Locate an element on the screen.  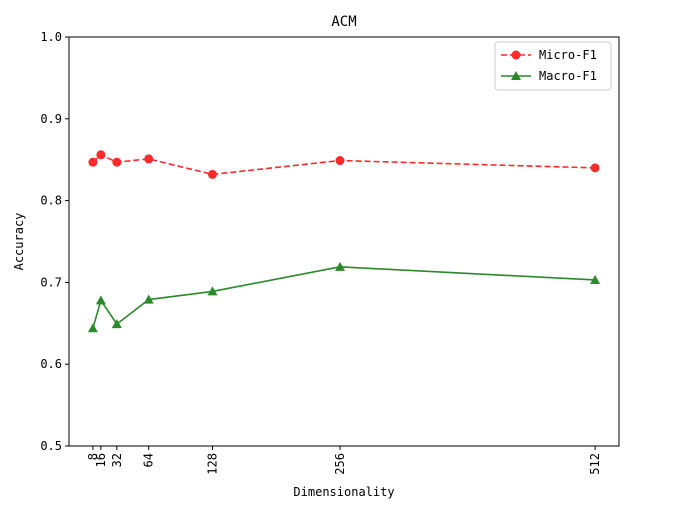
x-axis: 816 32 64 128 256 512 is located at coordinates (344, 460).